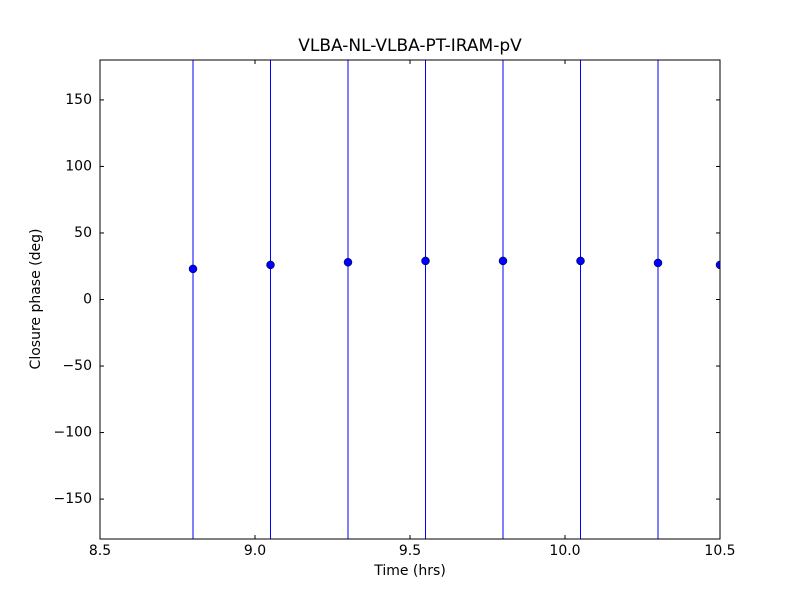 This screenshot has width=800, height=600. I want to click on x-tick-label: 8.5, so click(100, 551).